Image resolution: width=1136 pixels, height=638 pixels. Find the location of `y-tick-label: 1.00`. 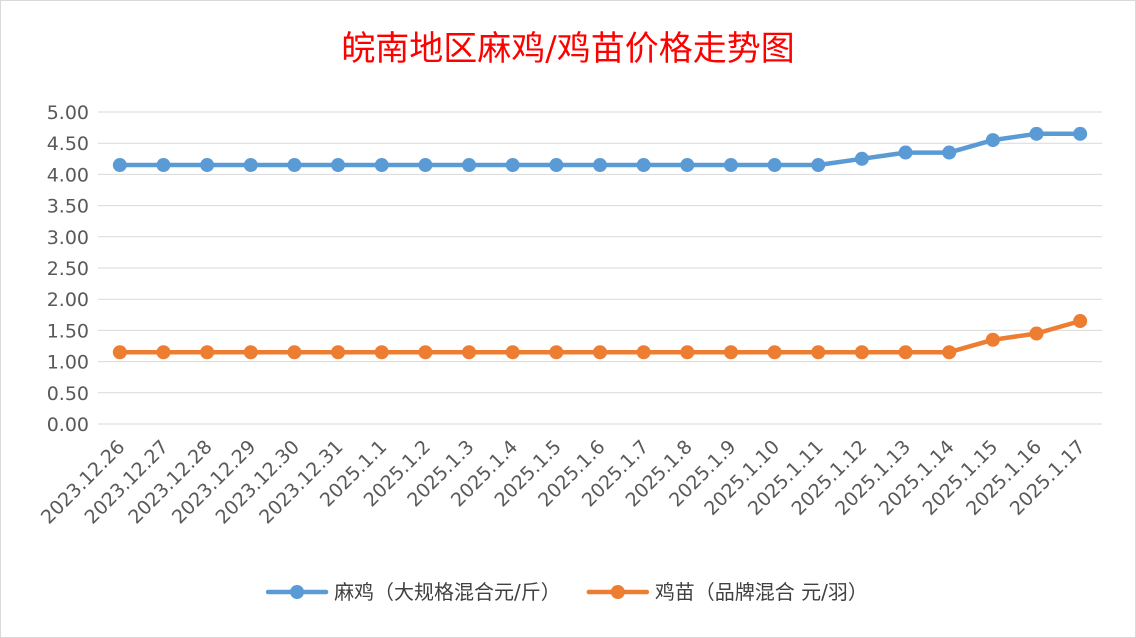

y-tick-label: 1.00 is located at coordinates (68, 363).